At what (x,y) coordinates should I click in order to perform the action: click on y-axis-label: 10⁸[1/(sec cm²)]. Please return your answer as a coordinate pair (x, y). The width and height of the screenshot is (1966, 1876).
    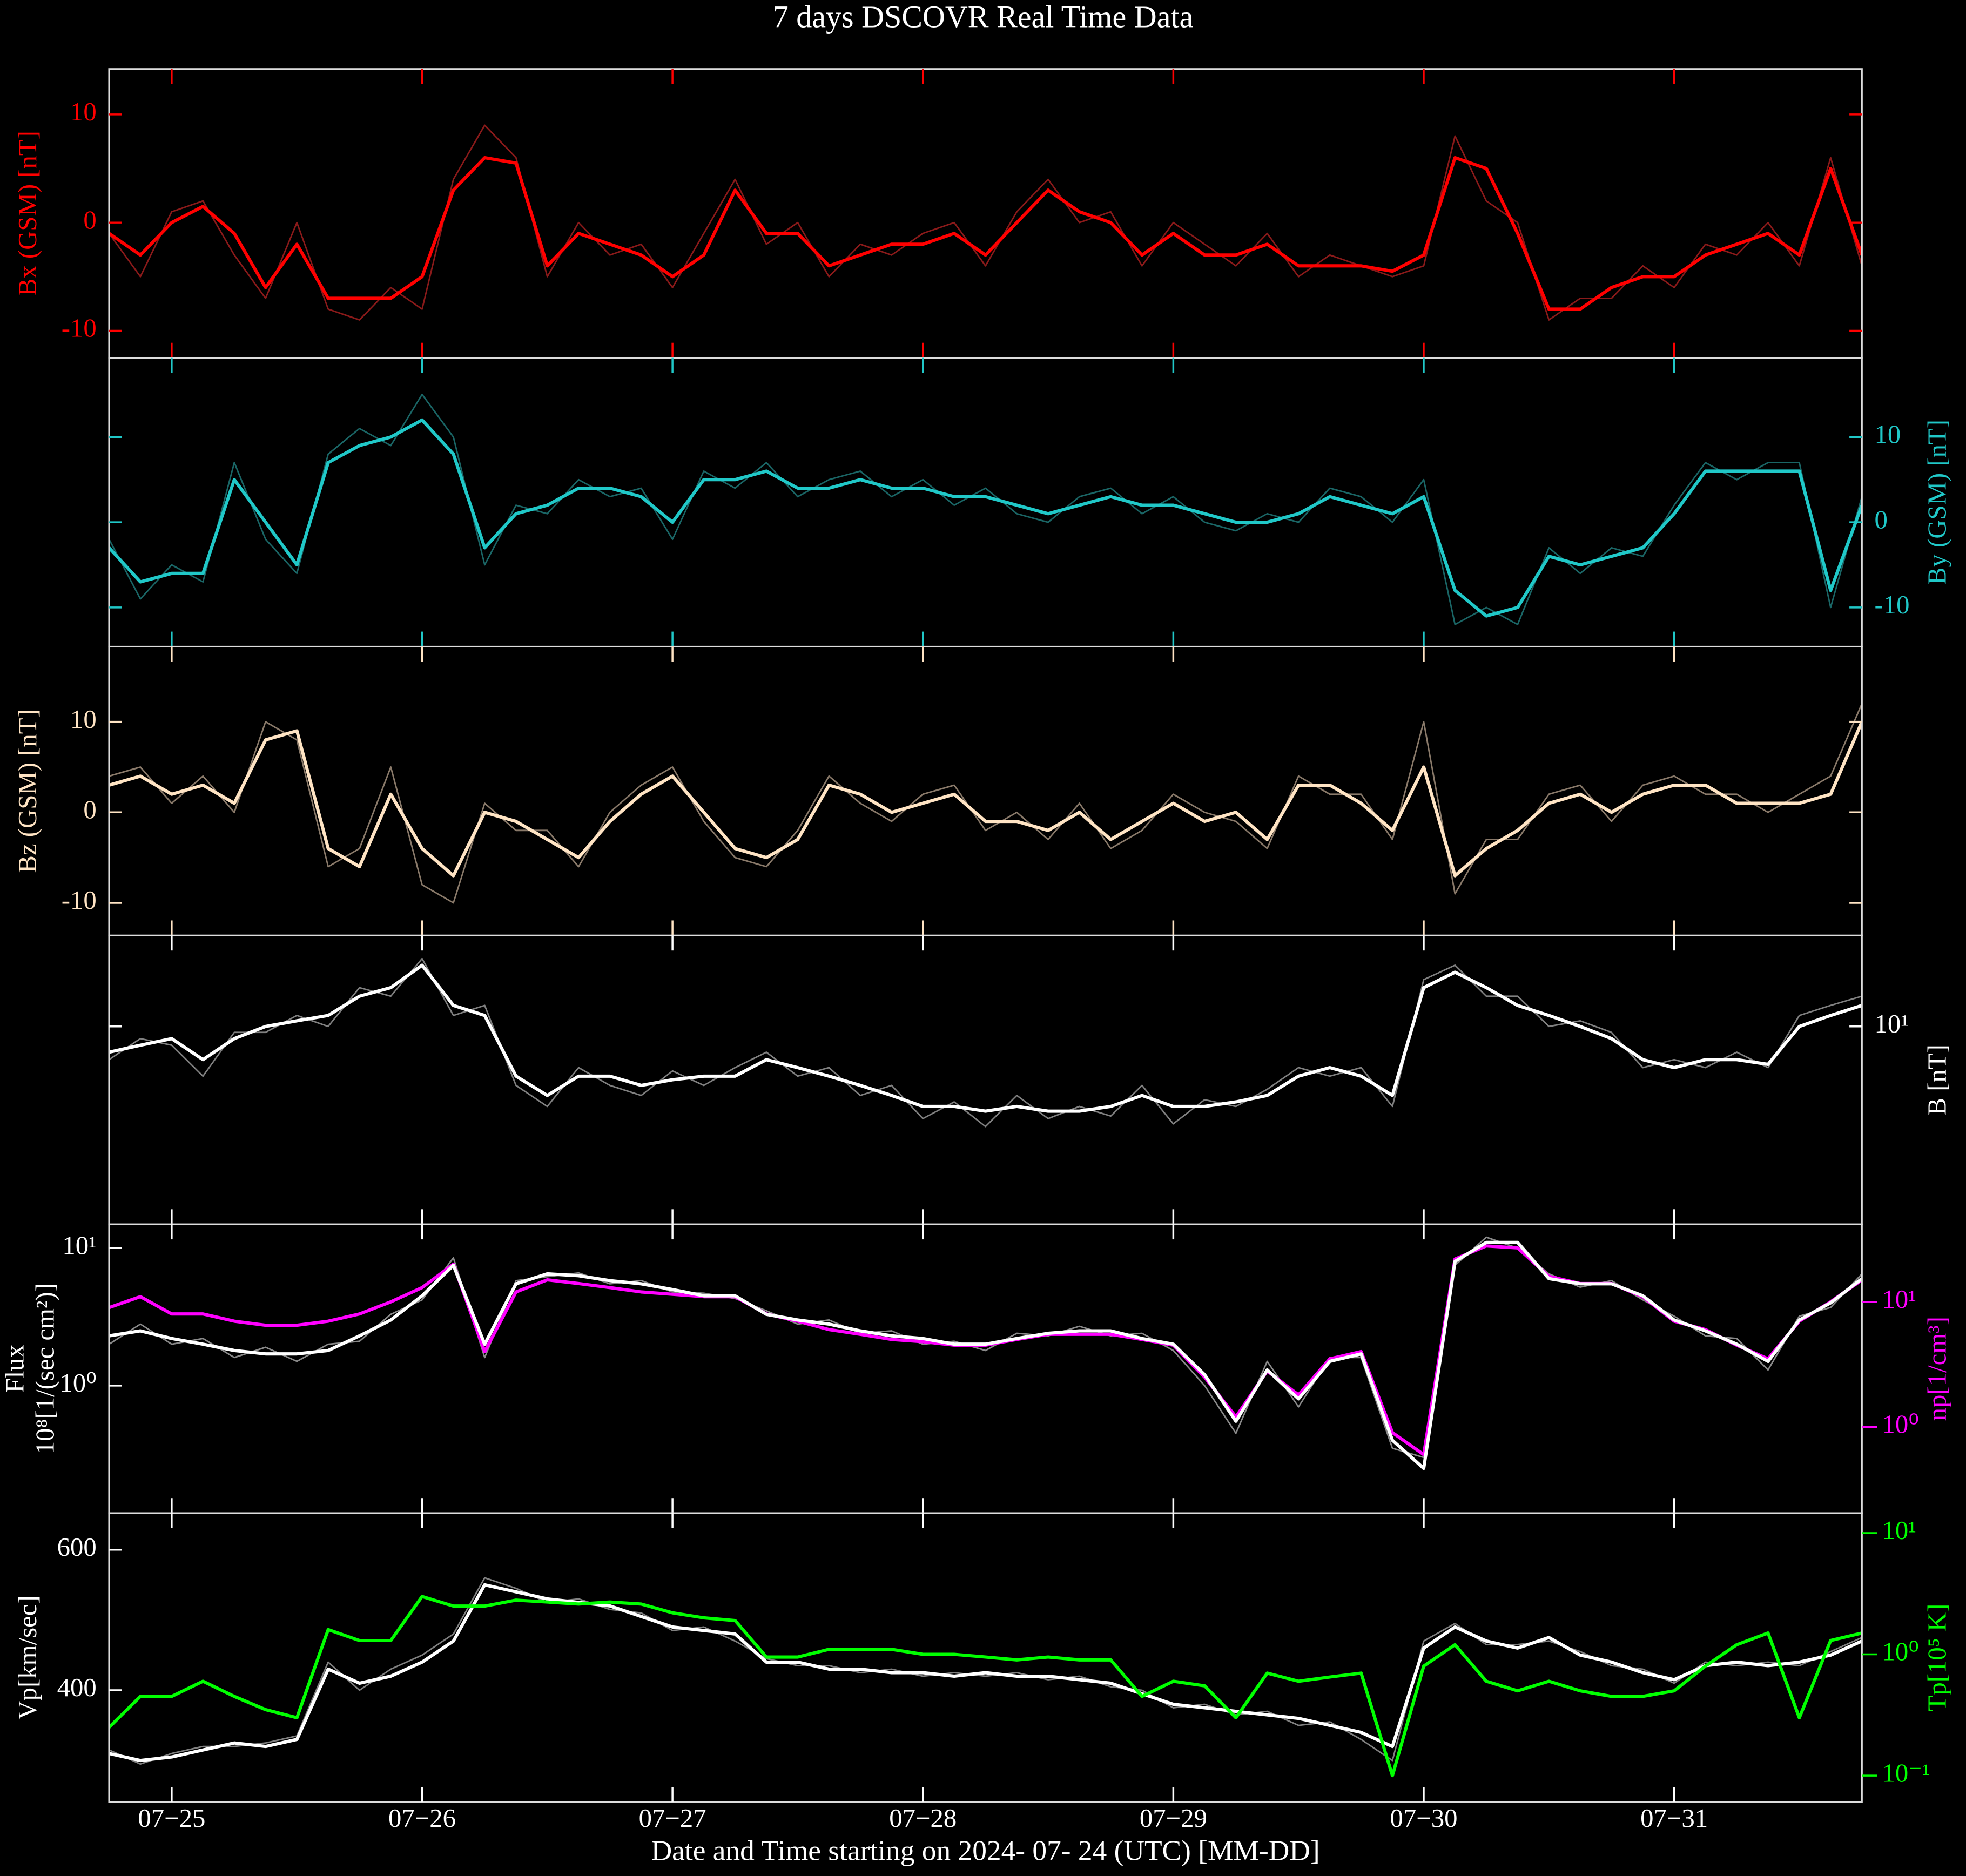
    Looking at the image, I should click on (44, 1368).